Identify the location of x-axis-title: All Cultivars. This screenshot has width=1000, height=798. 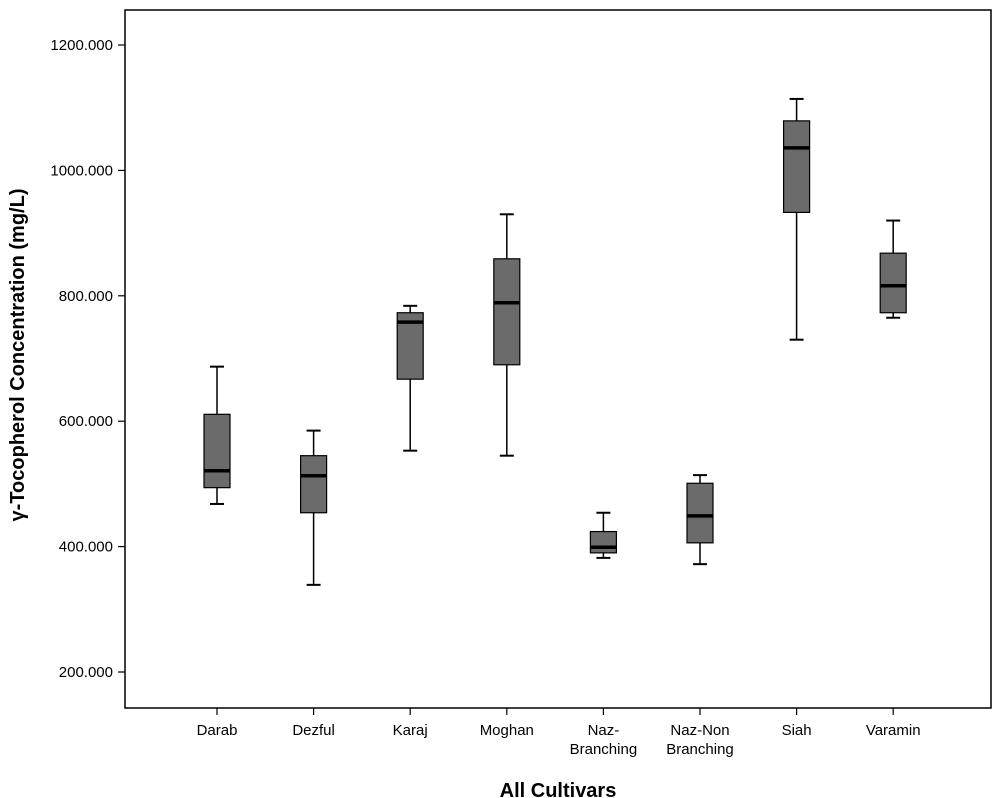
(558, 789).